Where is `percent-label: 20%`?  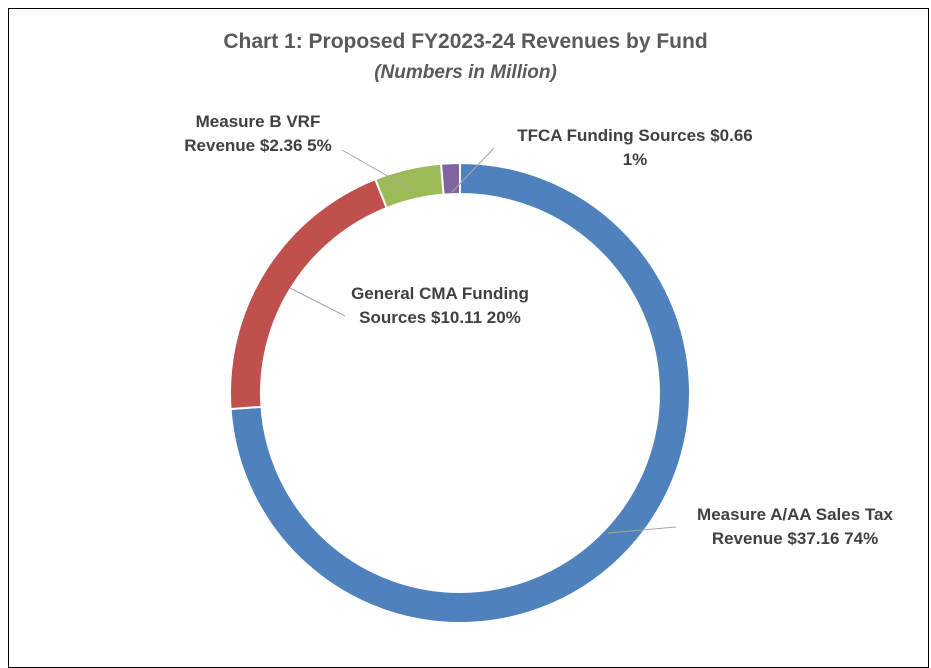
percent-label: 20% is located at coordinates (503, 317).